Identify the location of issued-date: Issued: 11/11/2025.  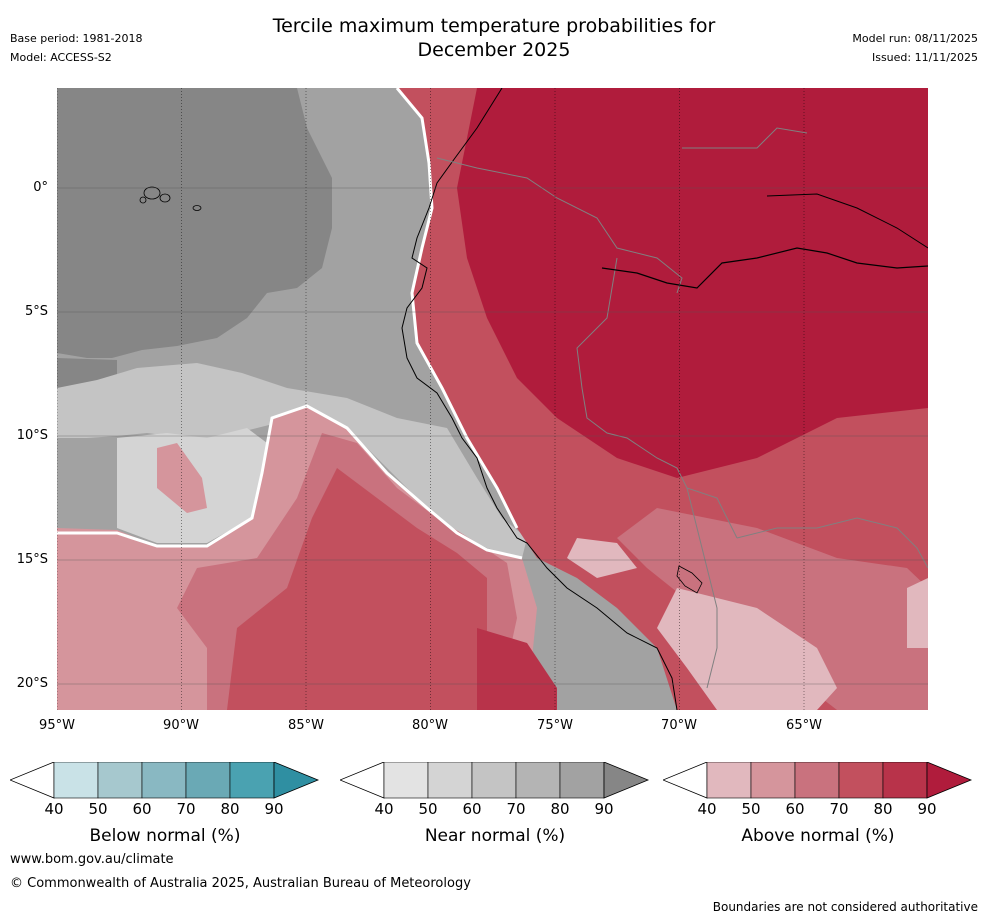
(924, 57).